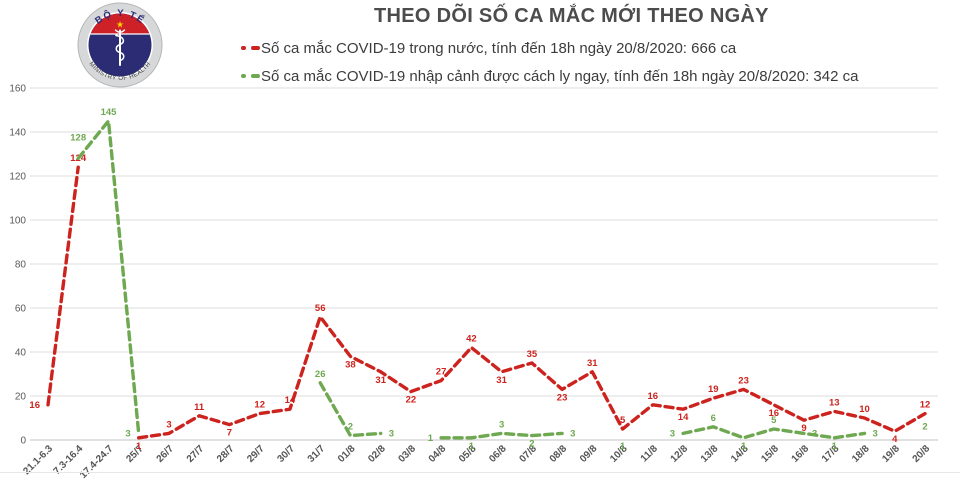 This screenshot has width=960, height=487. I want to click on x-tick-label: 29/7, so click(256, 454).